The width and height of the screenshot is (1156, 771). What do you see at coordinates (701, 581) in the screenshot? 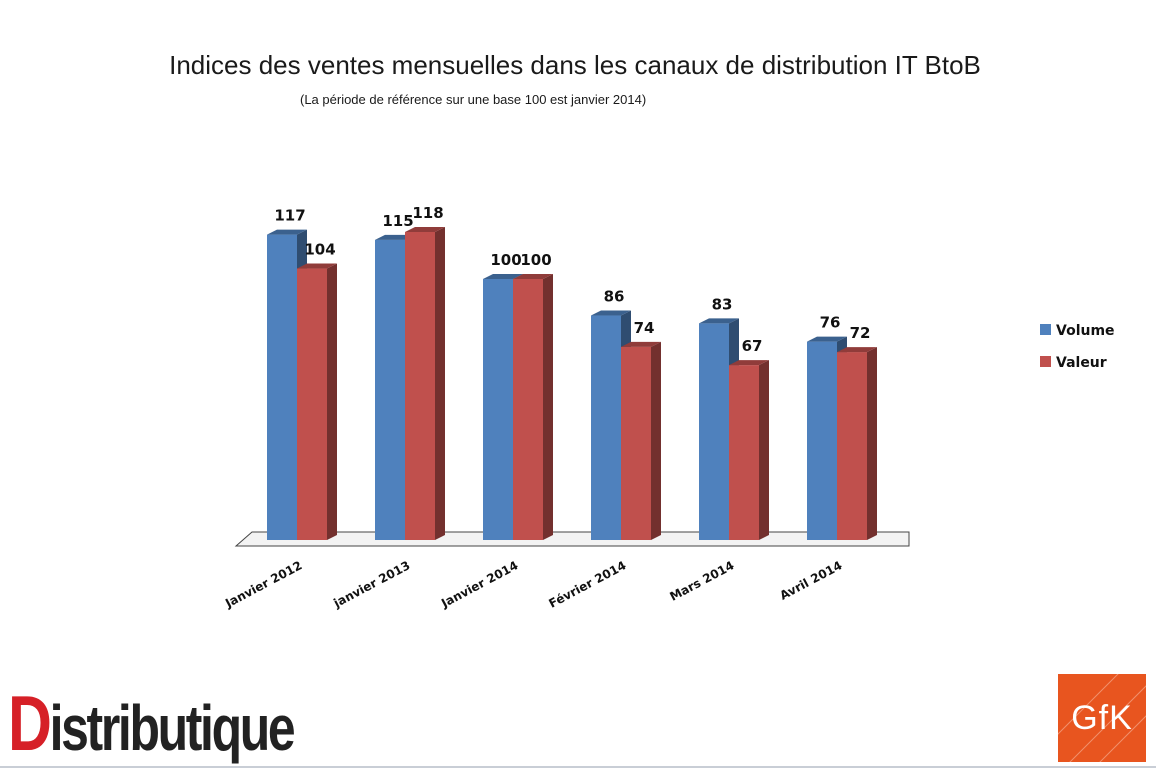
I see `x-tick-label-5: Mars 2014` at bounding box center [701, 581].